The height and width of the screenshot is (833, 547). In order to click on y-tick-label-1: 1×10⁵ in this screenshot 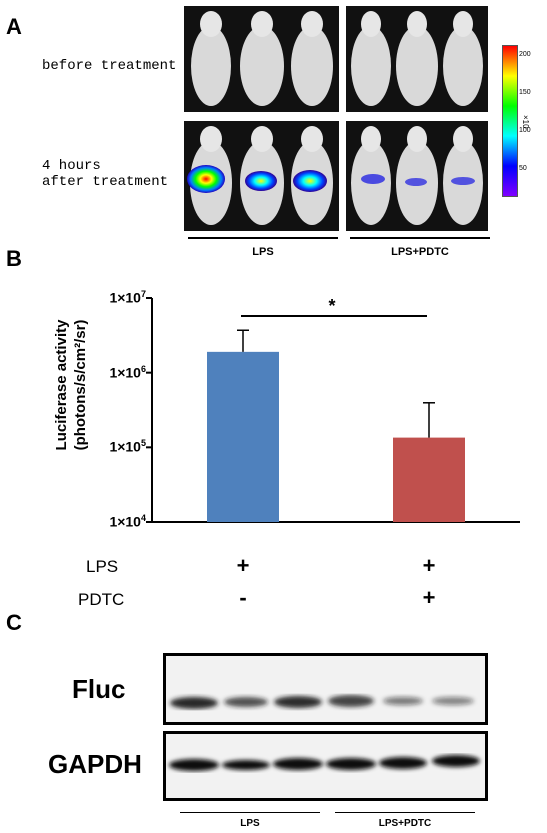, I will do `click(127, 446)`.